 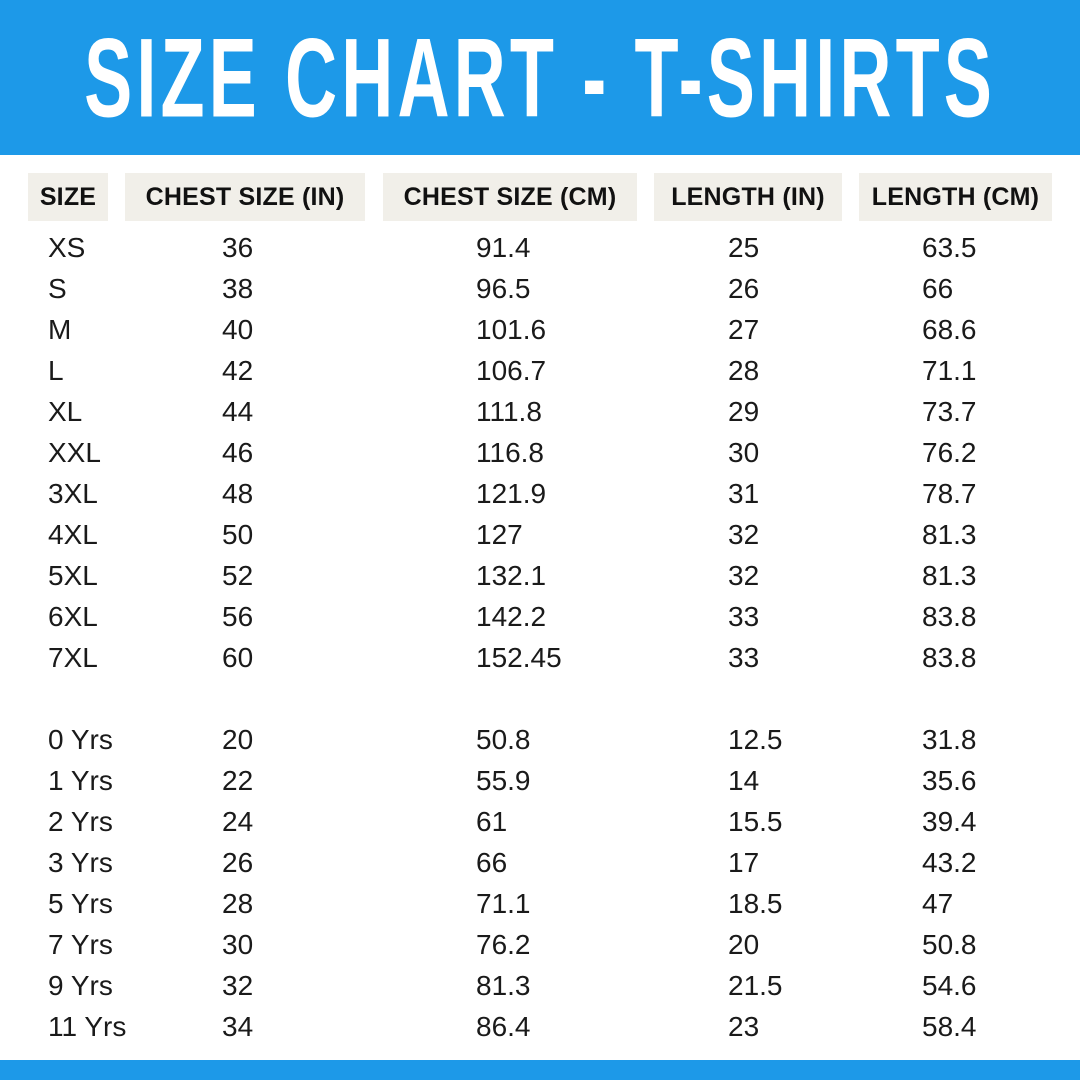 What do you see at coordinates (744, 247) in the screenshot?
I see `table-cell: 25` at bounding box center [744, 247].